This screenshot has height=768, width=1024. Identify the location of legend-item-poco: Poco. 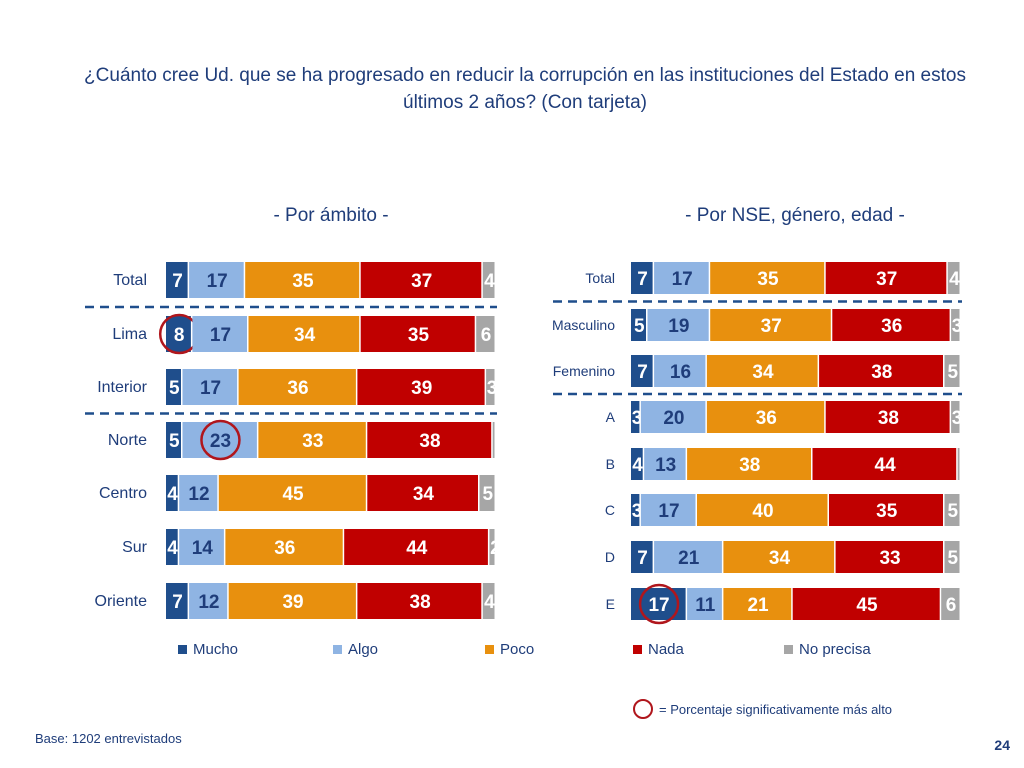
(509, 649).